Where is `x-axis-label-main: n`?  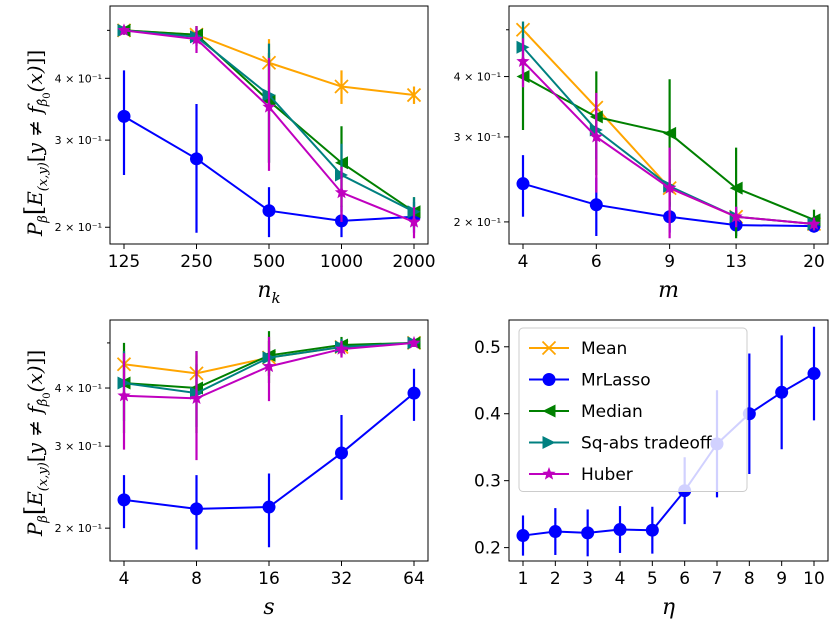 x-axis-label-main: n is located at coordinates (264, 290).